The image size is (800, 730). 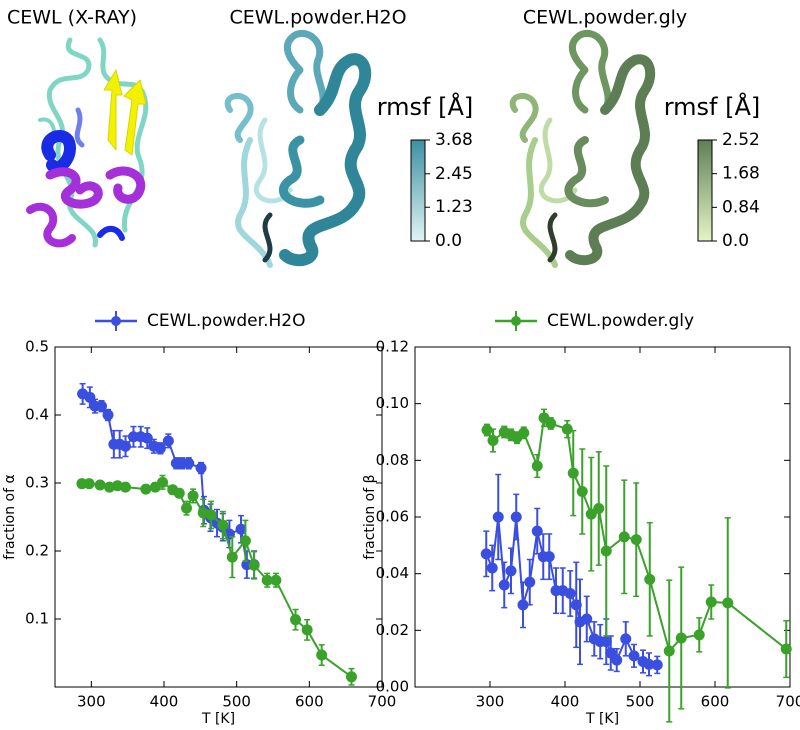 What do you see at coordinates (741, 174) in the screenshot?
I see `colorbar-tick-label: 1.68` at bounding box center [741, 174].